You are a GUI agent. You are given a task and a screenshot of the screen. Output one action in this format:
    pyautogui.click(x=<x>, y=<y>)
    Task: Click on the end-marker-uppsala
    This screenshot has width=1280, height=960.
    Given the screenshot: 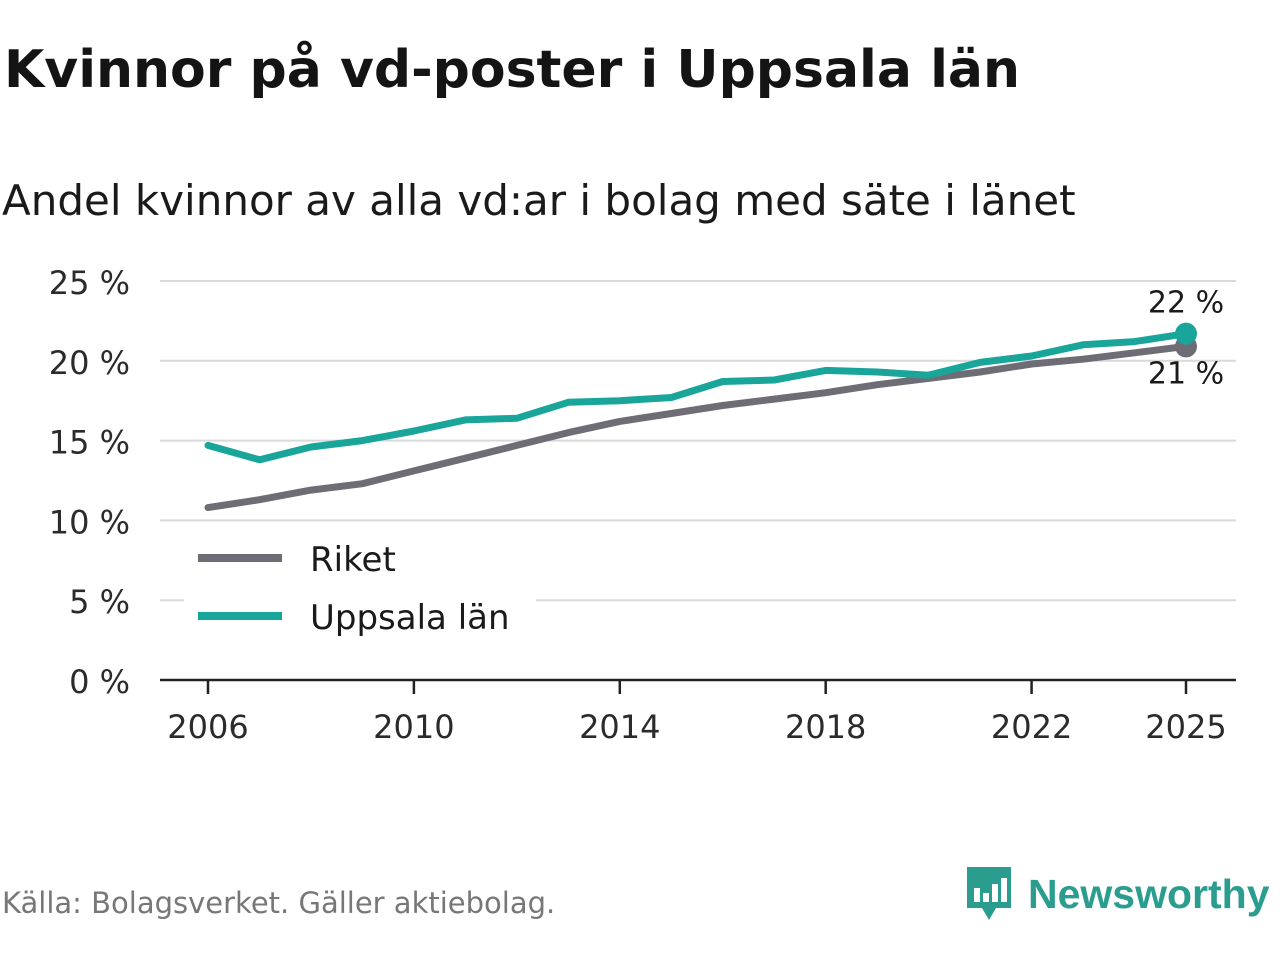 What is the action you would take?
    pyautogui.click(x=1186, y=333)
    